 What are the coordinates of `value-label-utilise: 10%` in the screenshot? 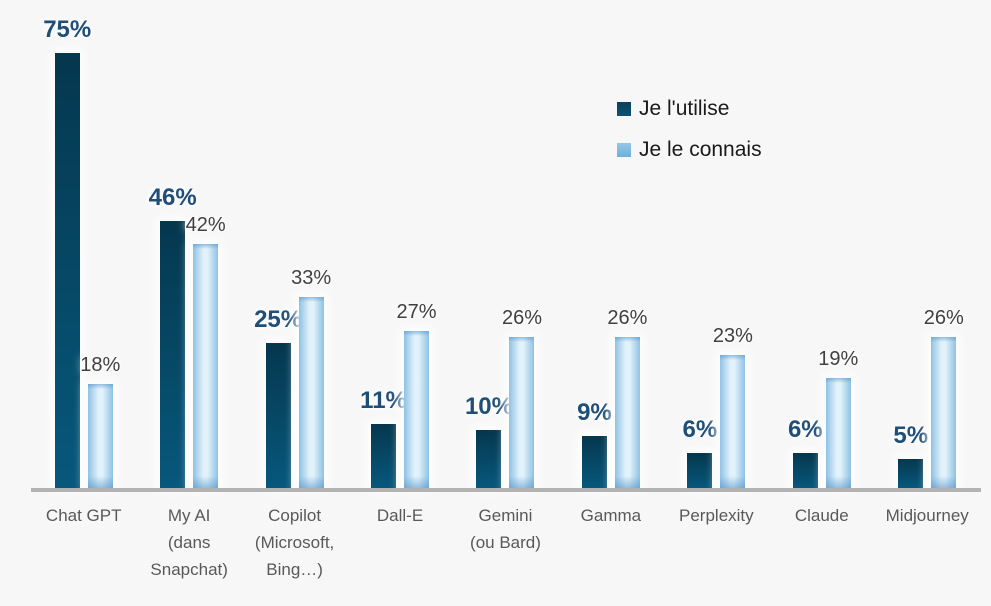 It's located at (488, 406).